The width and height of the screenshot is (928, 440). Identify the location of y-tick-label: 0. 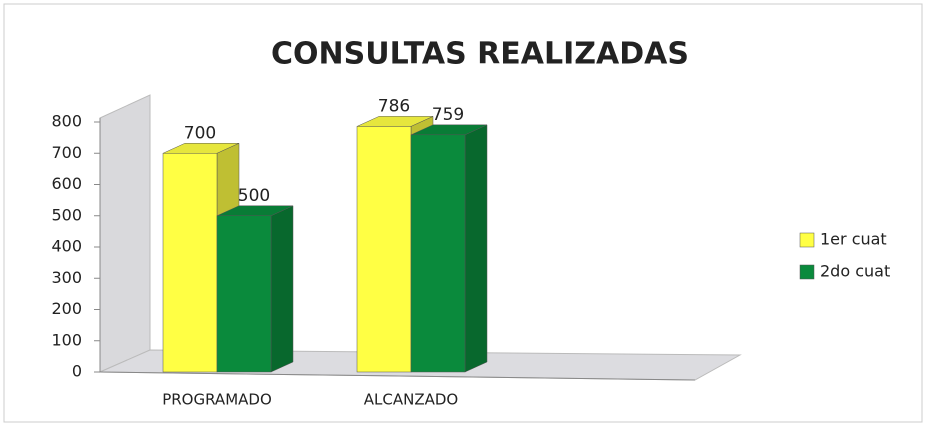
(77, 371).